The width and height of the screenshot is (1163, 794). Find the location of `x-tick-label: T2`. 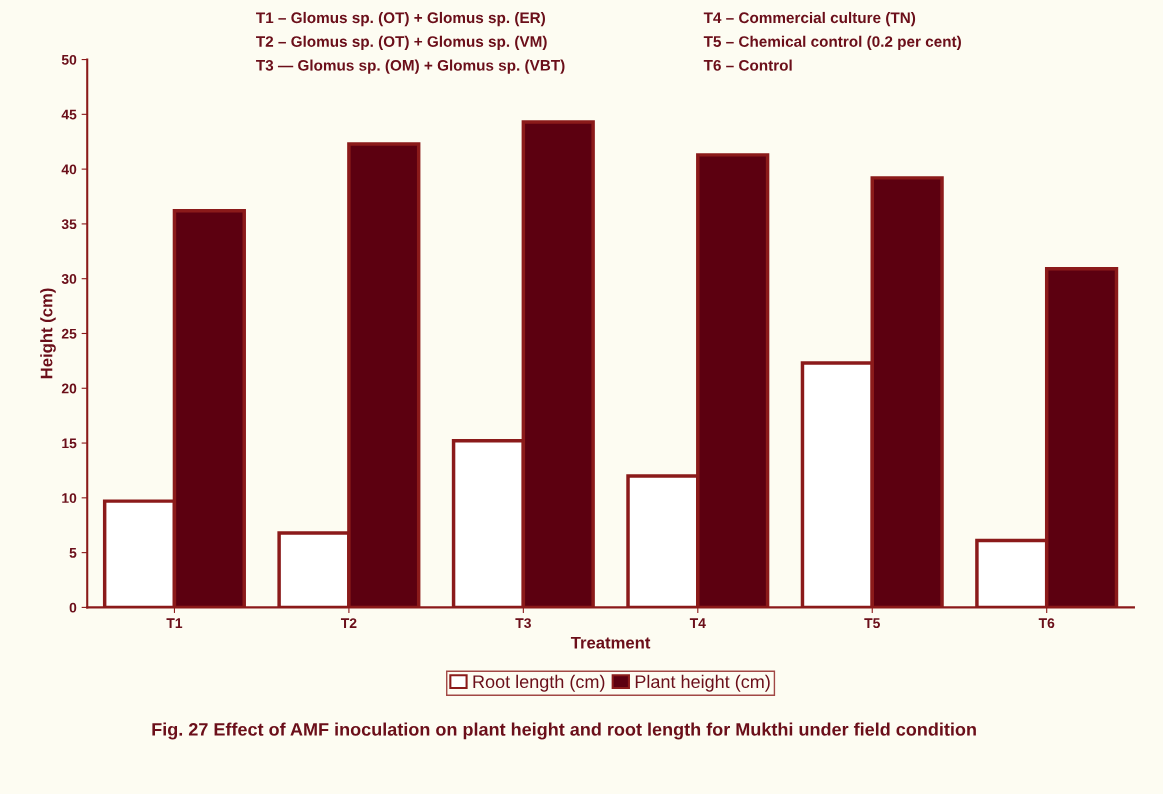

x-tick-label: T2 is located at coordinates (348, 623).